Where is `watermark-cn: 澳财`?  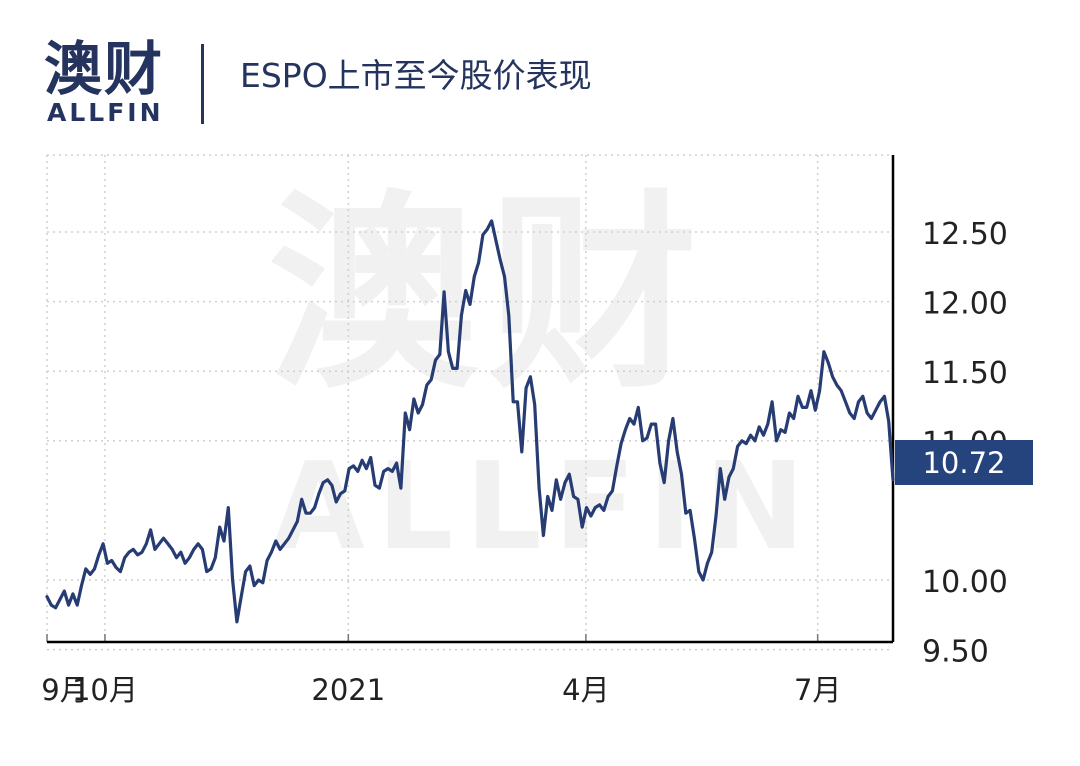
watermark-cn: 澳财 is located at coordinates (488, 294).